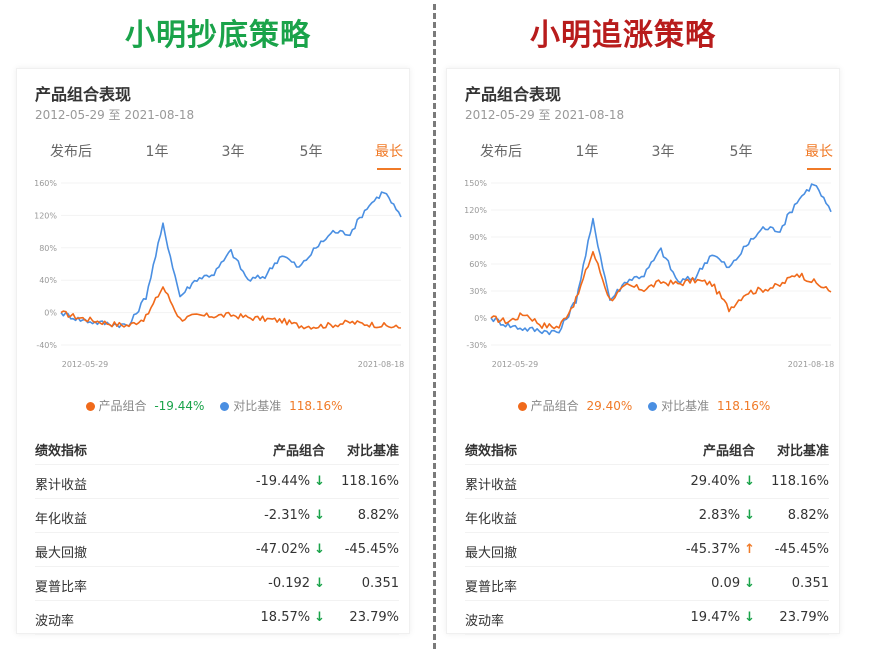  I want to click on y-tick-label: 40%, so click(48, 280).